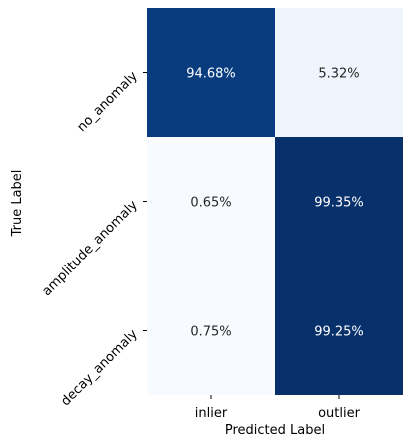 The image size is (413, 448). I want to click on cell-value-label-1-0: 0.65%, so click(210, 203).